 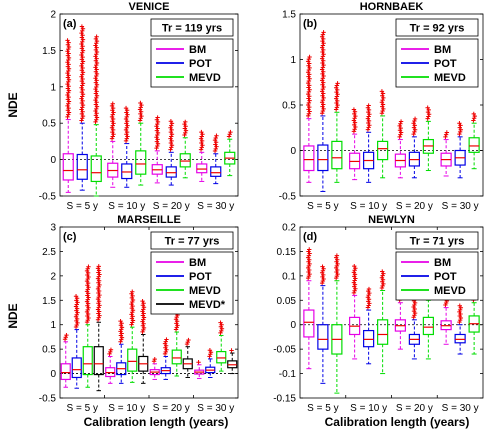 I want to click on return-period-box: Tr = 77 yrs, so click(x=192, y=240).